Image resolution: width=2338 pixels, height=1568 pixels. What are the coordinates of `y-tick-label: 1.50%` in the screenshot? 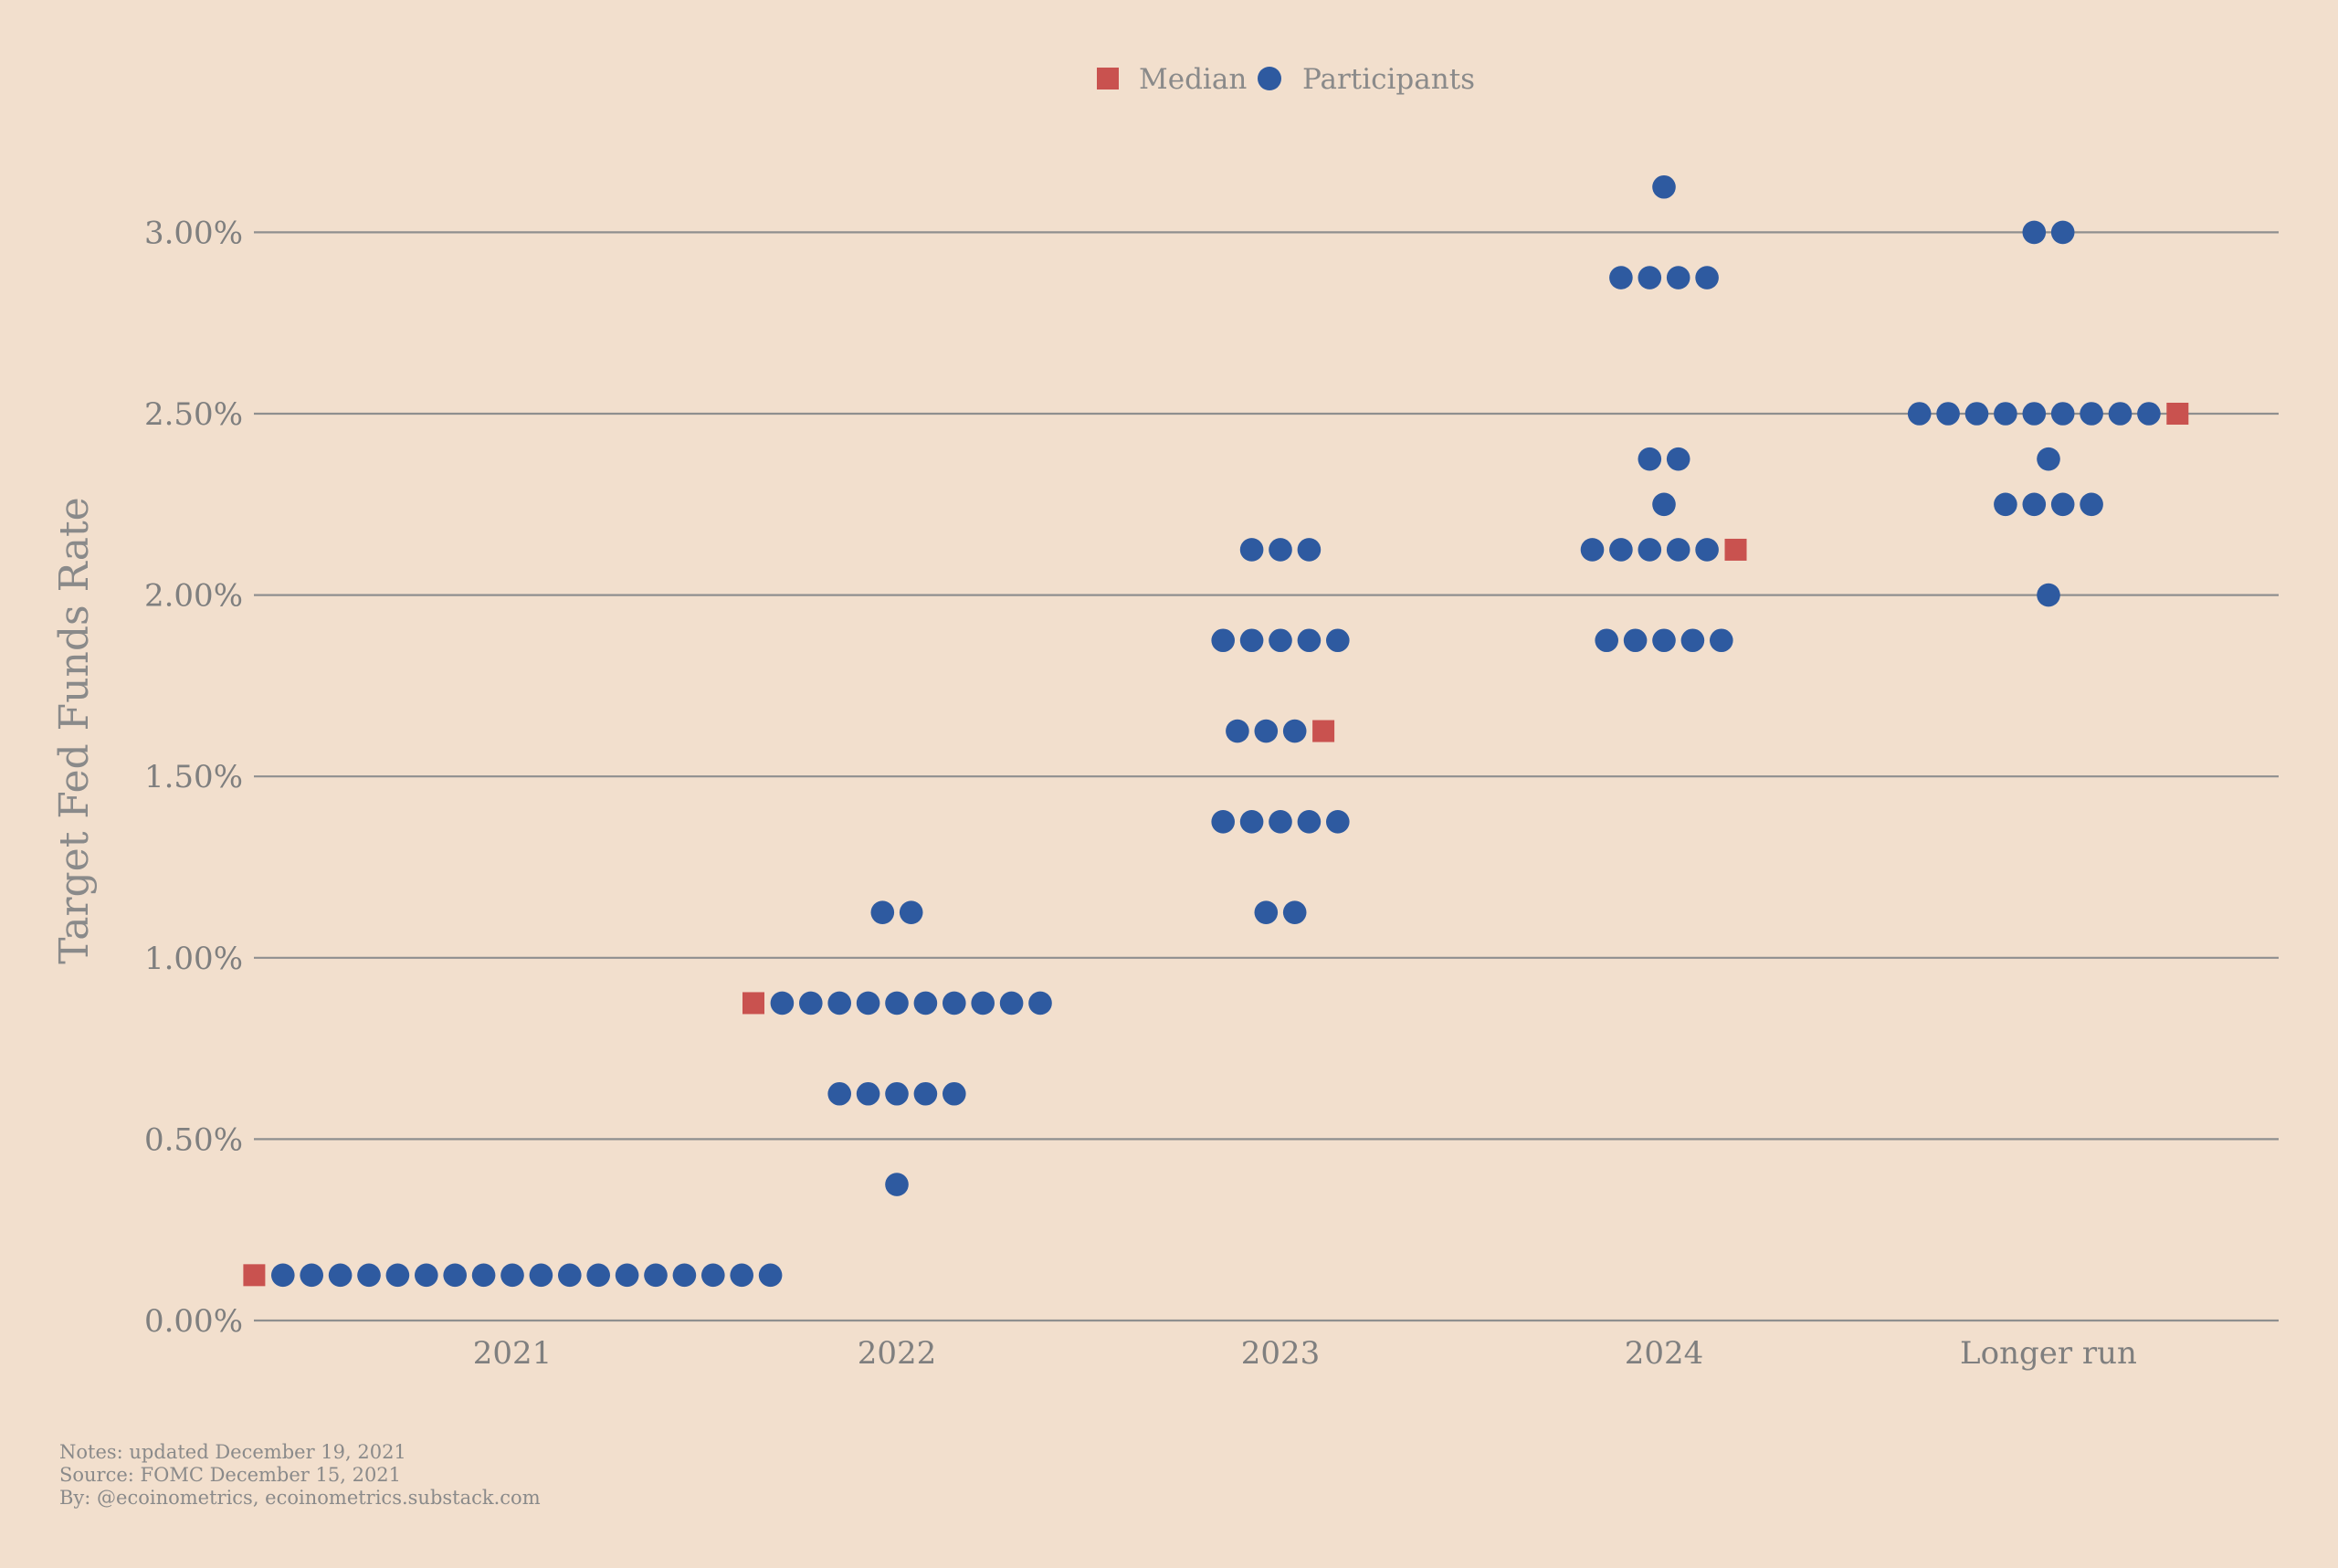 It's located at (193, 777).